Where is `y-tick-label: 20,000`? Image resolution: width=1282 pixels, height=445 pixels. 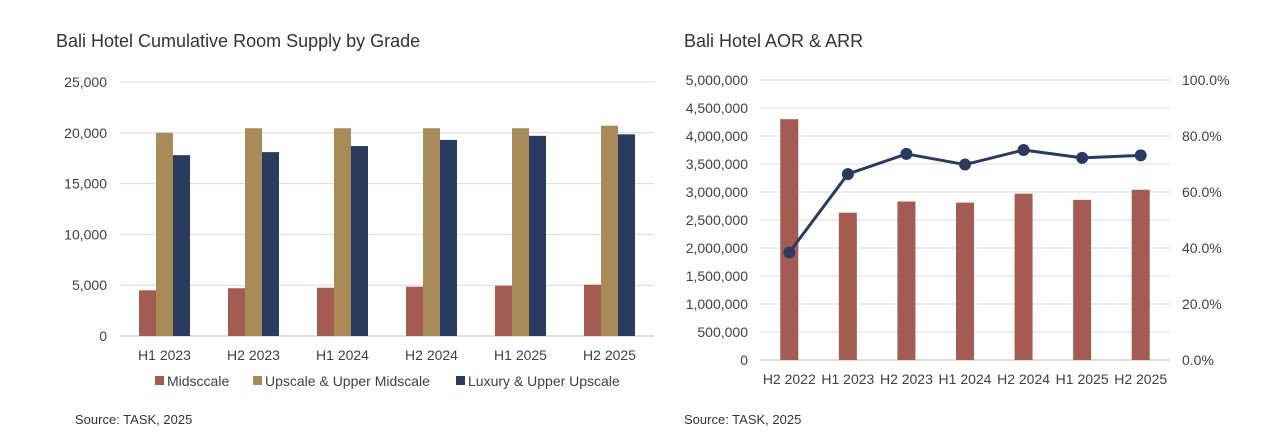
y-tick-label: 20,000 is located at coordinates (85, 133).